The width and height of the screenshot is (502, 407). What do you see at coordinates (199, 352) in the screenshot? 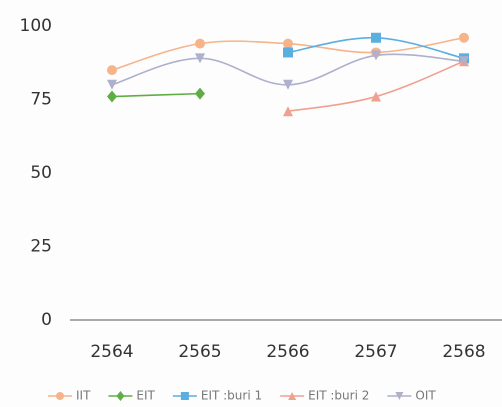
I see `x-tick-label: 2565` at bounding box center [199, 352].